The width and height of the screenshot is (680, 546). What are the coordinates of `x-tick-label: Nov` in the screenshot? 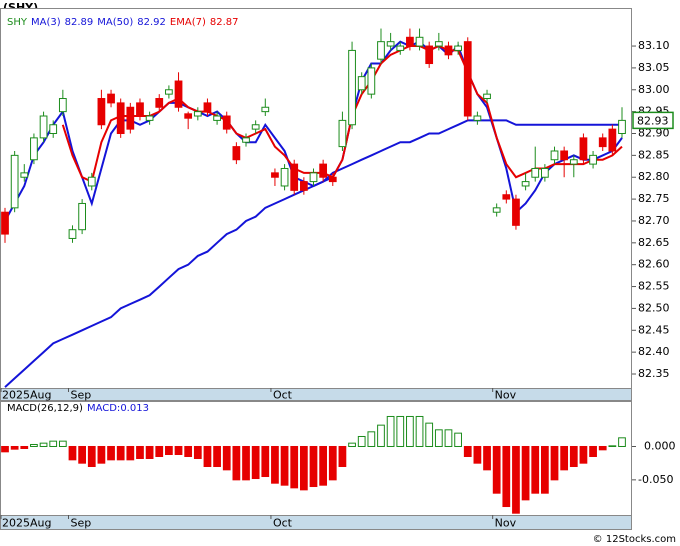 It's located at (506, 523).